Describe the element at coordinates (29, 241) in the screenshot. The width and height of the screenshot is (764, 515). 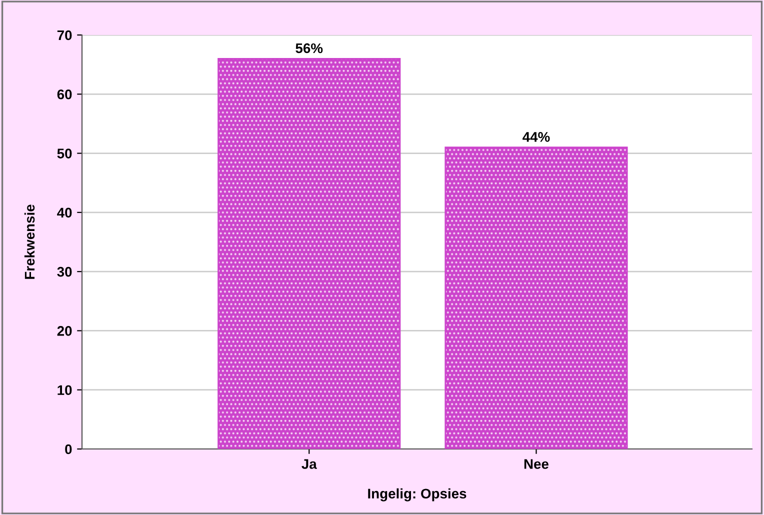
I see `y-axis-title: Frekwensie` at that location.